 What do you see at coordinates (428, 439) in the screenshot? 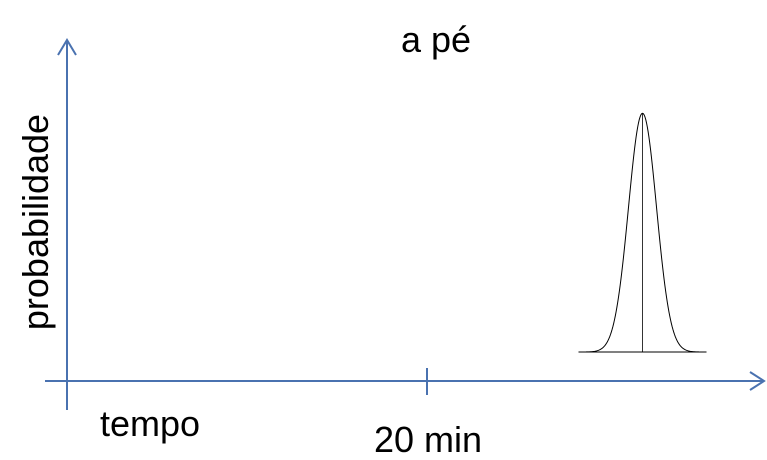
I see `x-tick-label: 20 min` at bounding box center [428, 439].